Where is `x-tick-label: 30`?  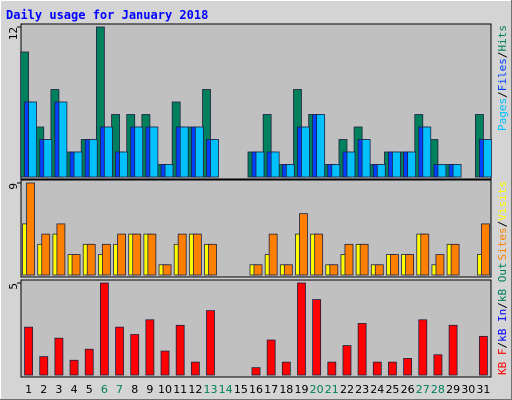 x-tick-label: 30 is located at coordinates (468, 389).